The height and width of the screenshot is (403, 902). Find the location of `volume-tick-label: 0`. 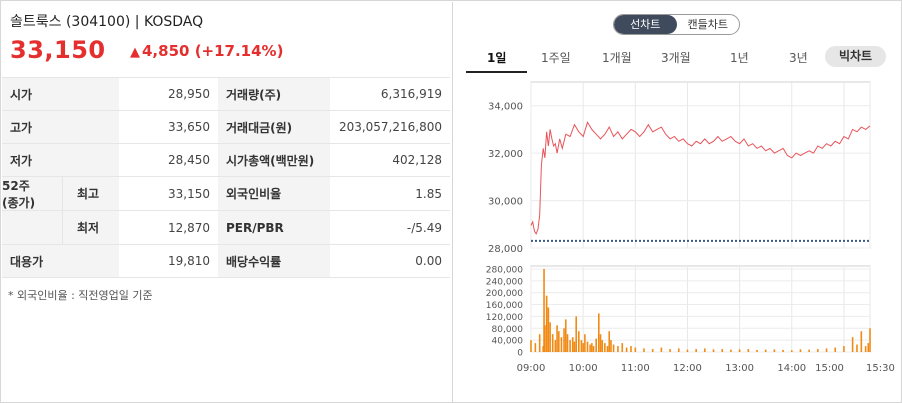

volume-tick-label: 0 is located at coordinates (520, 354).